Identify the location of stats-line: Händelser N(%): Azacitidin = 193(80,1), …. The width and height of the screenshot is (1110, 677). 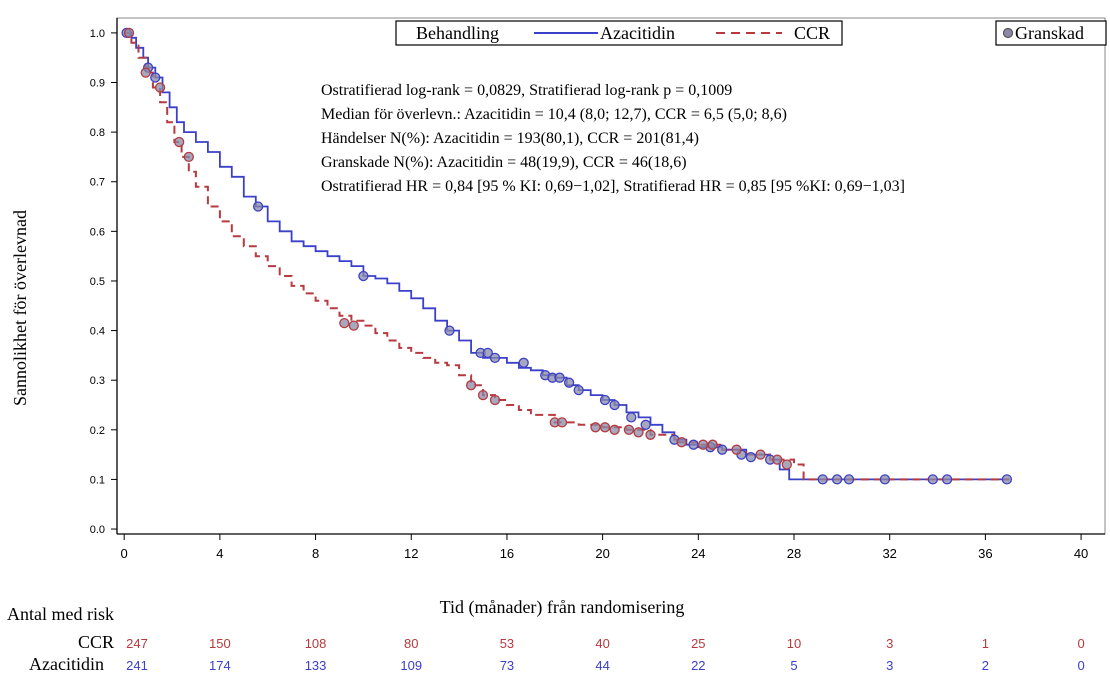
(510, 138).